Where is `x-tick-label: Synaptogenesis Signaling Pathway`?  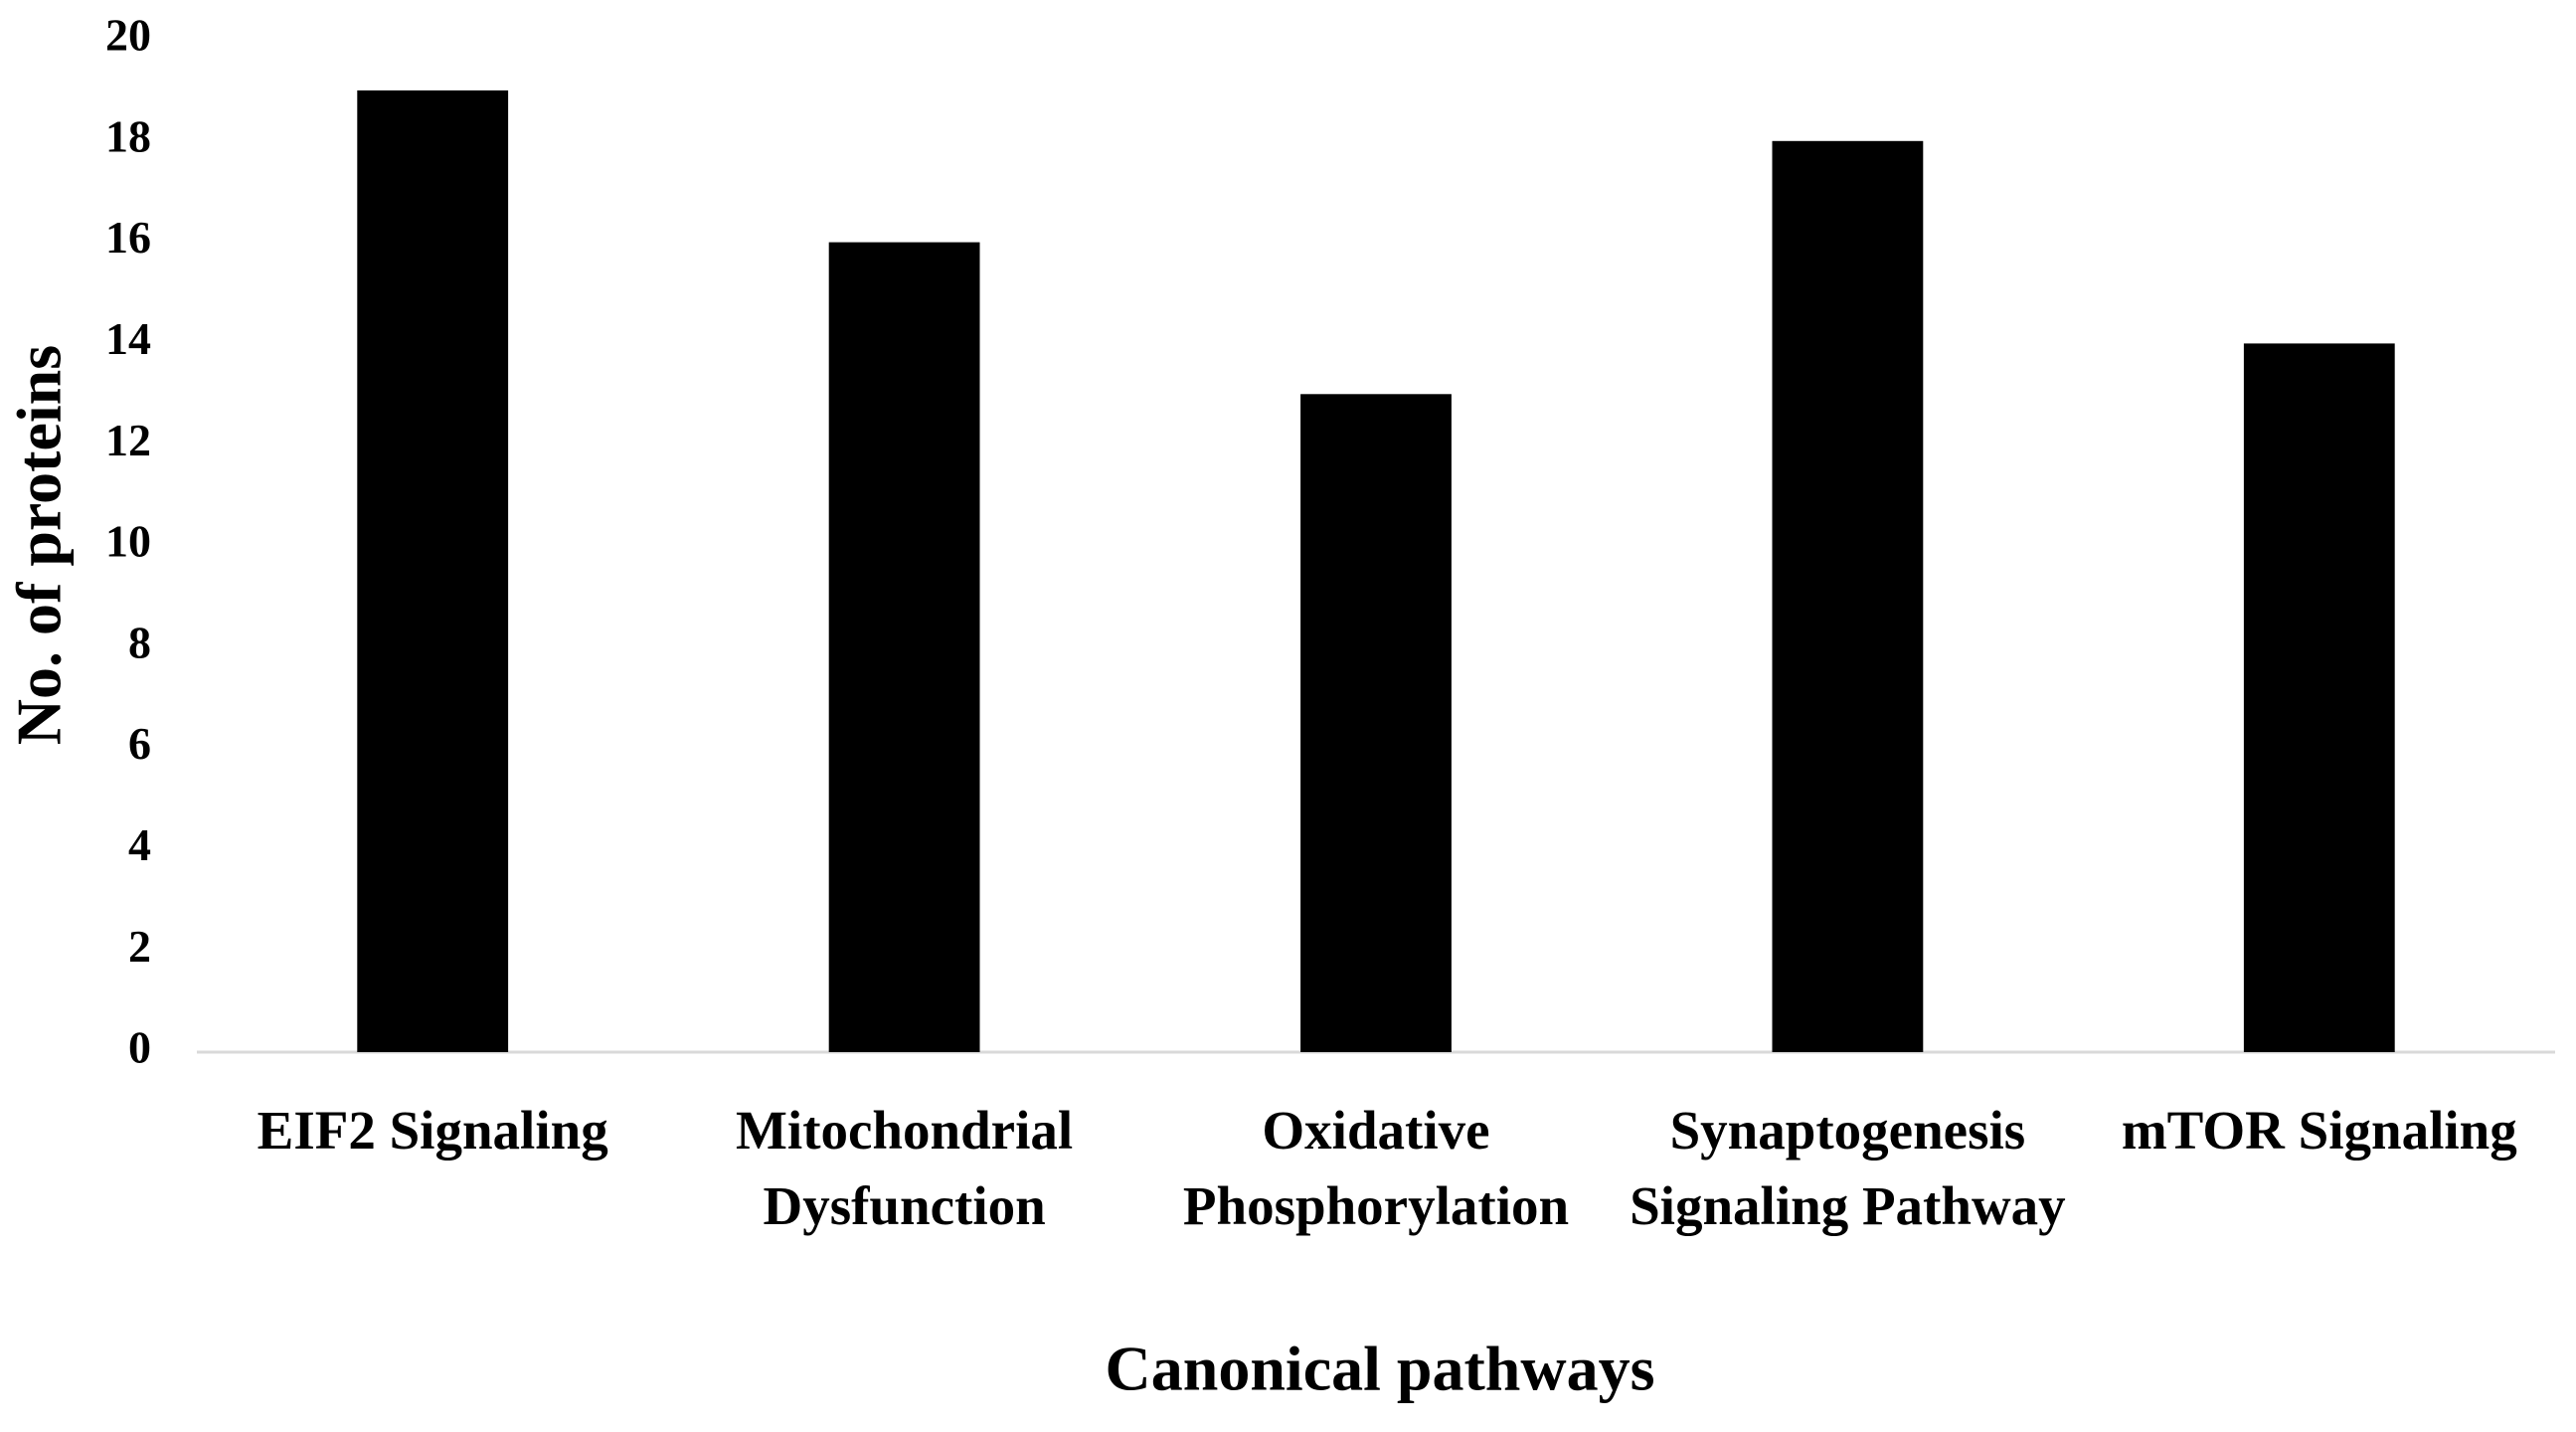
x-tick-label: Synaptogenesis Signaling Pathway is located at coordinates (1848, 1168).